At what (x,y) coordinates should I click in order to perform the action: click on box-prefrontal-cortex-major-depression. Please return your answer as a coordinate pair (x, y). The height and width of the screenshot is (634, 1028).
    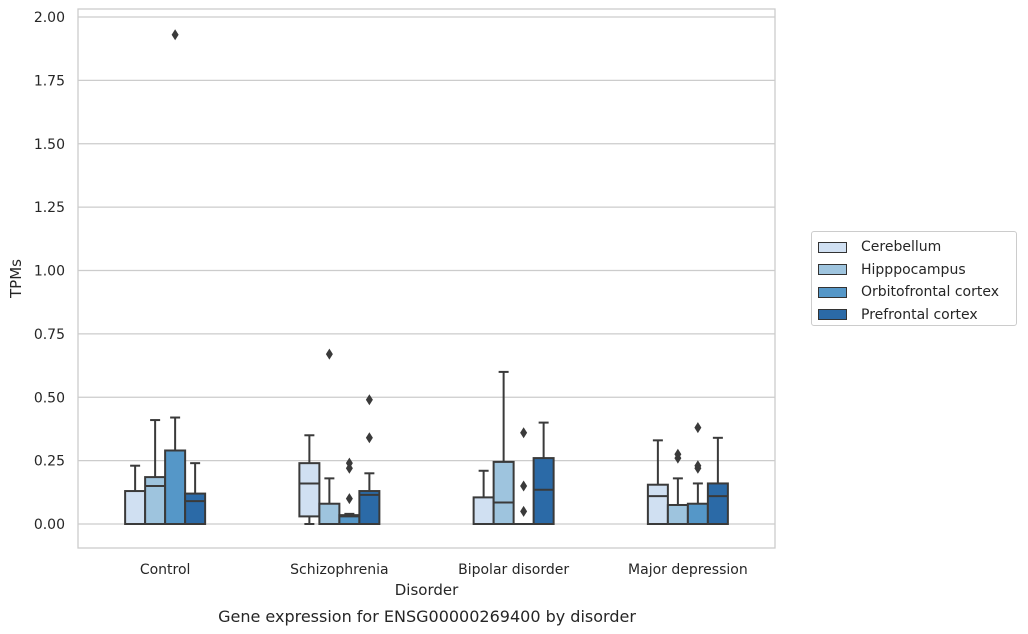
    Looking at the image, I should click on (717, 481).